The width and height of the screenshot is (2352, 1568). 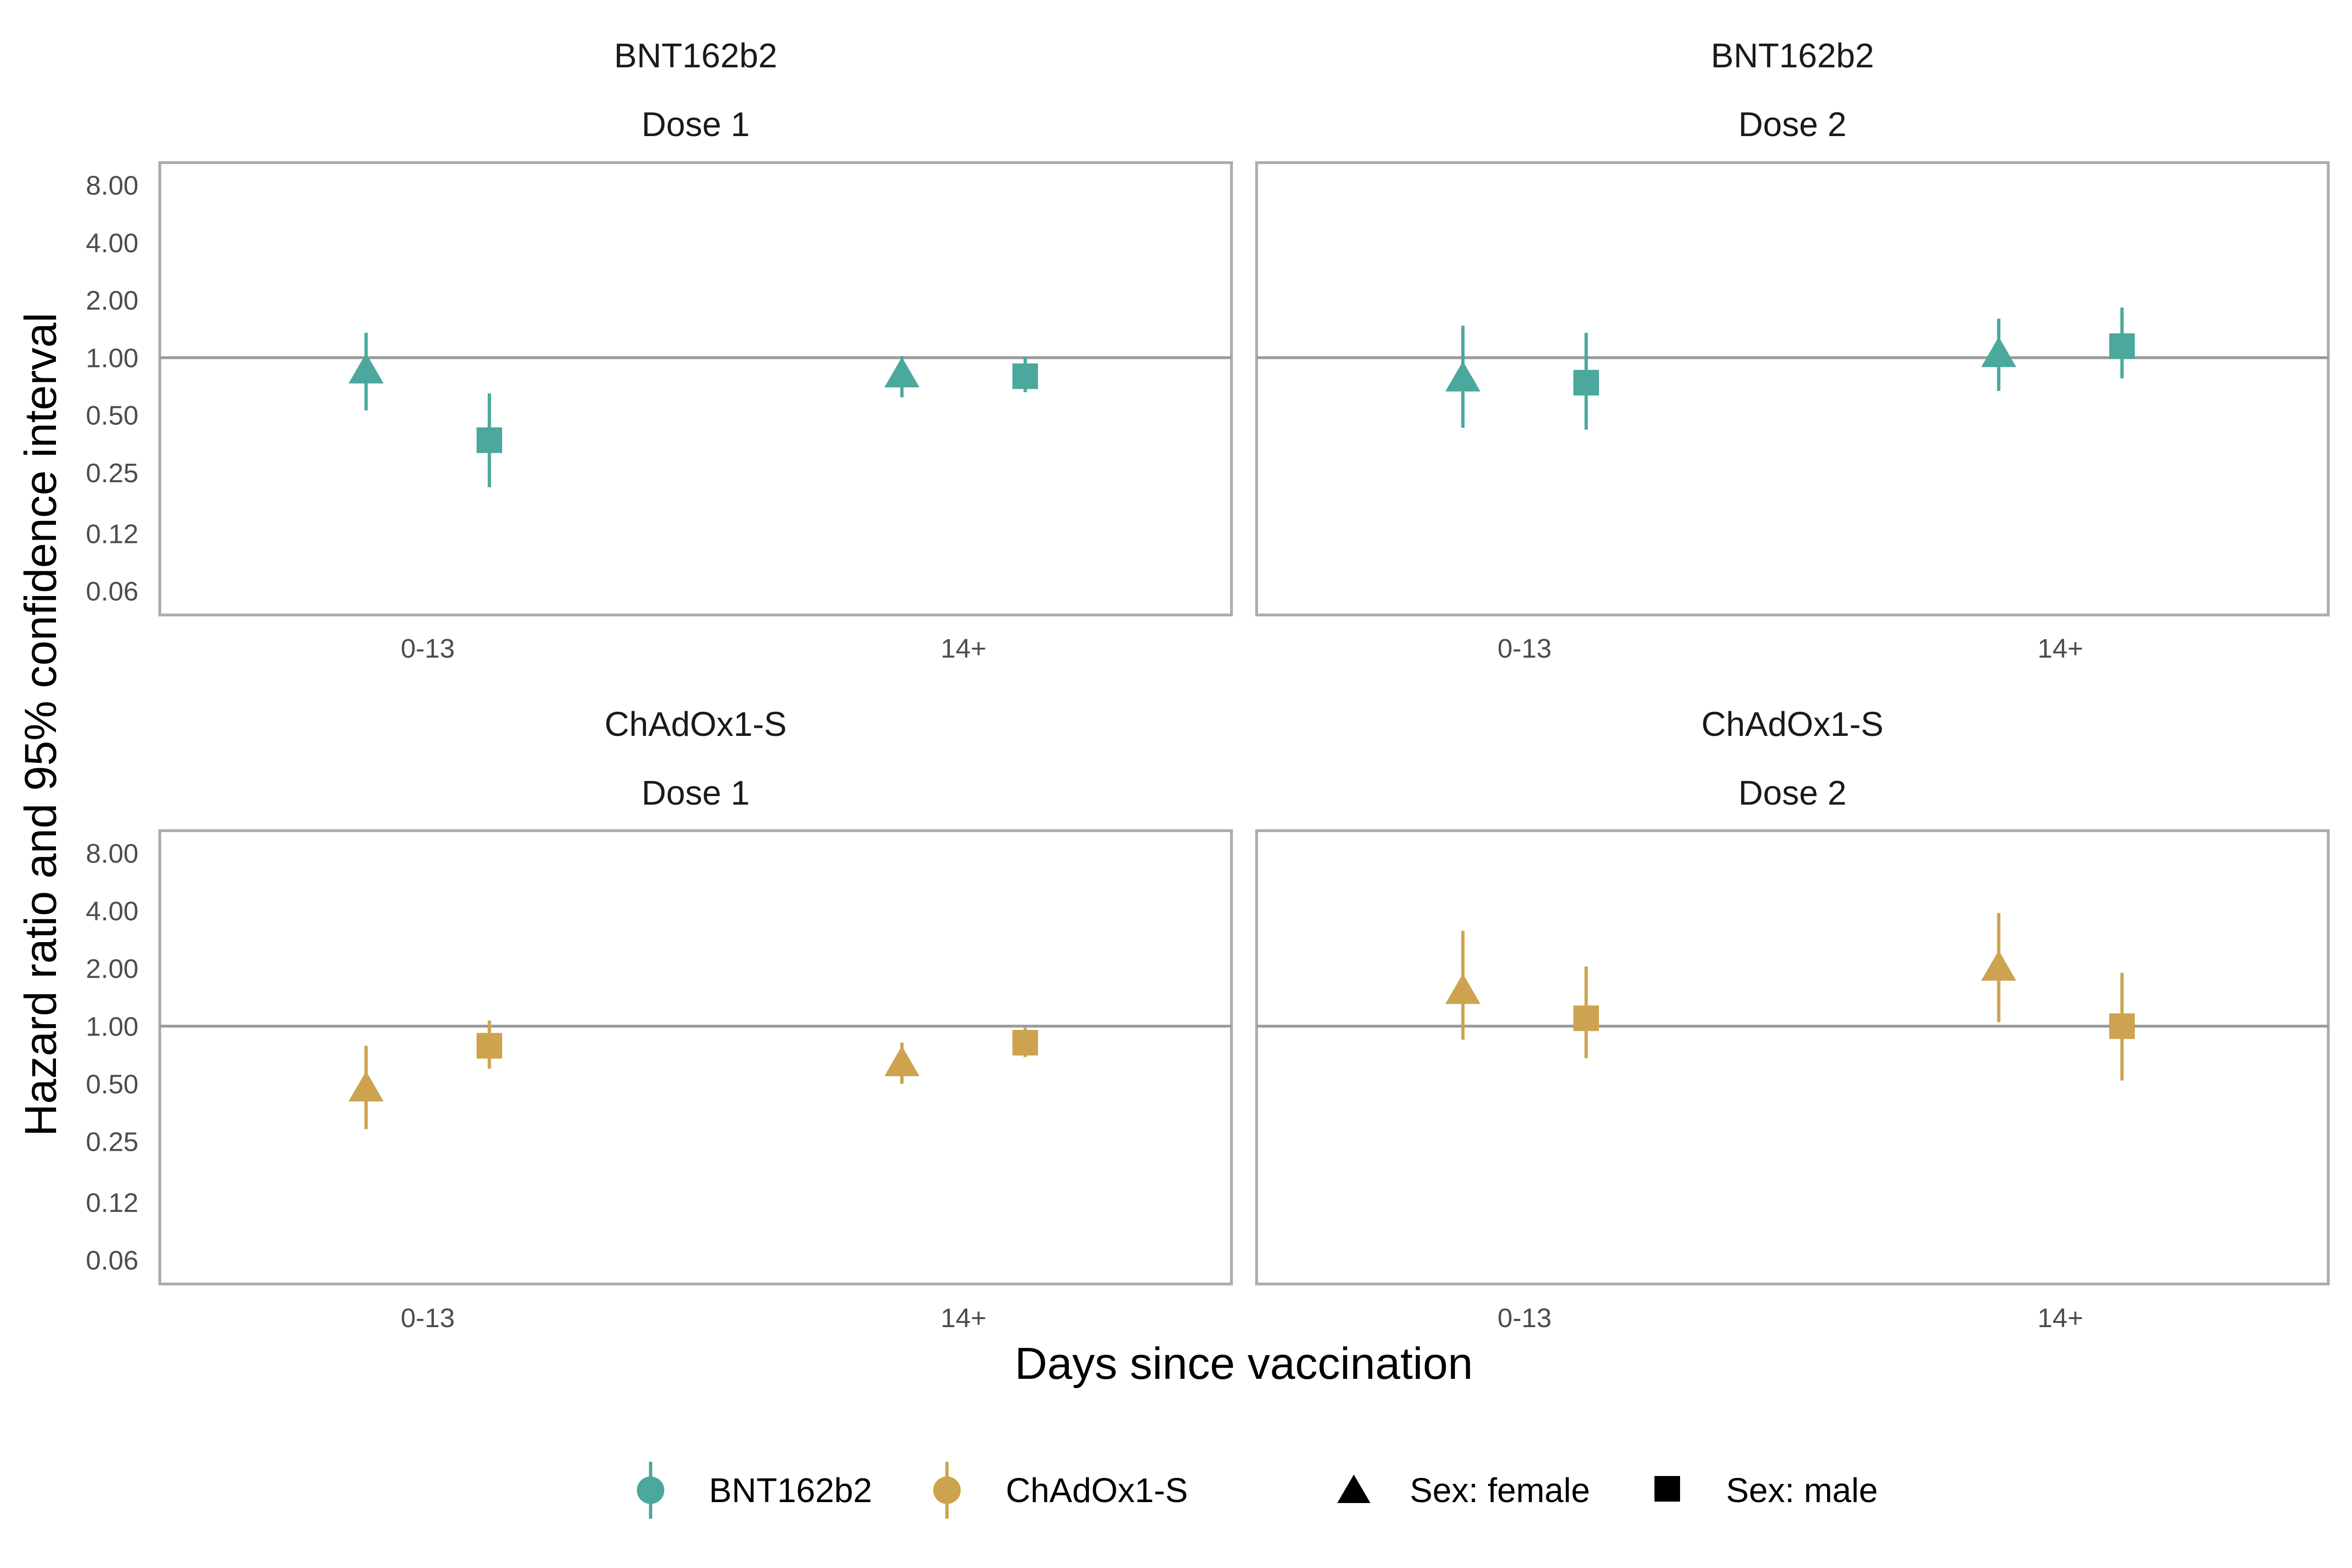 What do you see at coordinates (112, 358) in the screenshot?
I see `panel-bnt162b2-dose-1-y-tick-label: 1.00` at bounding box center [112, 358].